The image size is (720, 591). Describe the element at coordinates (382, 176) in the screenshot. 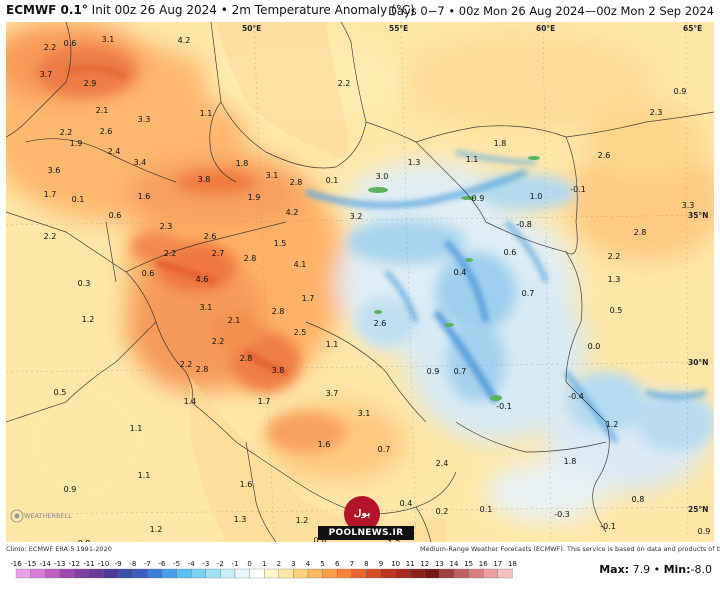

I see `anomaly-value-label: 3.0` at that location.